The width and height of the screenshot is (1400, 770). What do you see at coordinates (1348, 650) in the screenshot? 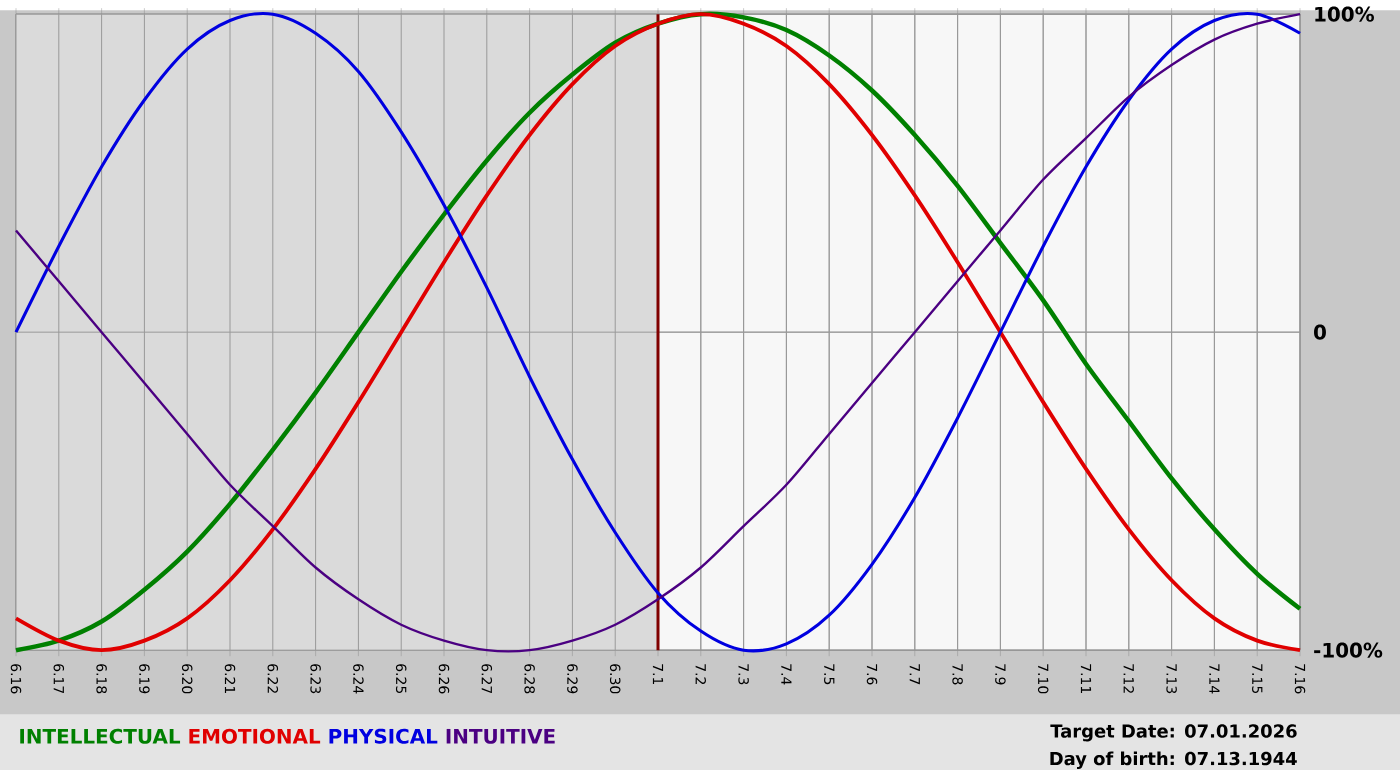
I see `y-tick-label: -100%` at bounding box center [1348, 650].